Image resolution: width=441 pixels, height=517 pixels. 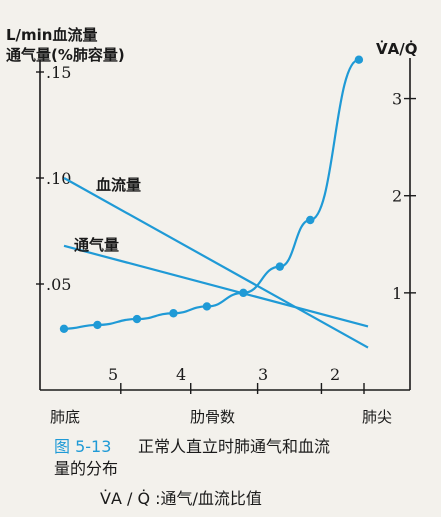 I want to click on y-tick-label: .10, so click(x=58, y=178).